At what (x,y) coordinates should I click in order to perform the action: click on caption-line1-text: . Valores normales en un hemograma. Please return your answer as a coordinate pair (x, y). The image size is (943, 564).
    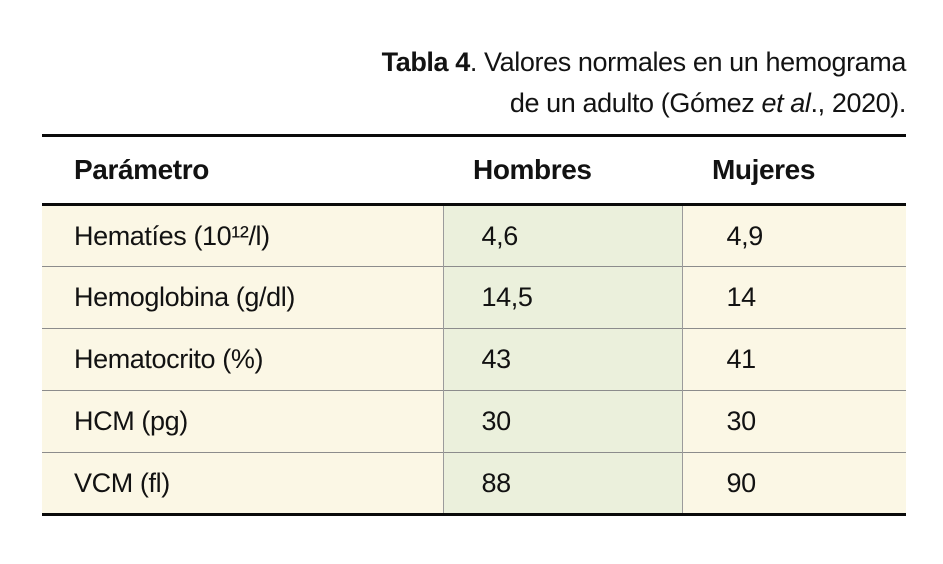
    Looking at the image, I should click on (688, 62).